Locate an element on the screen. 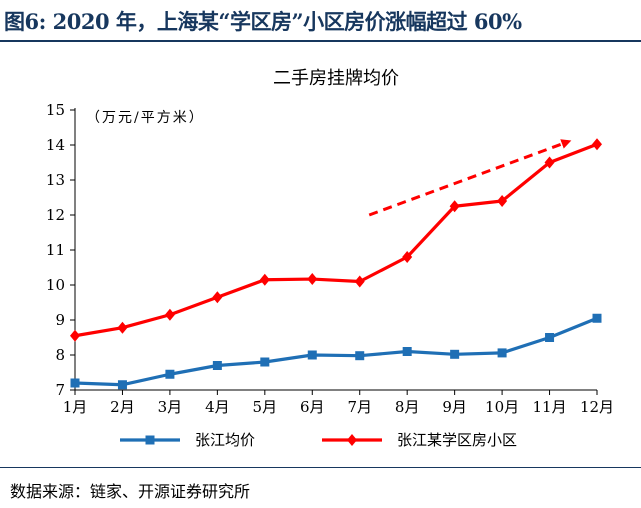 The image size is (641, 508). y-axis-unit-label: （万元/平方米） is located at coordinates (145, 118).